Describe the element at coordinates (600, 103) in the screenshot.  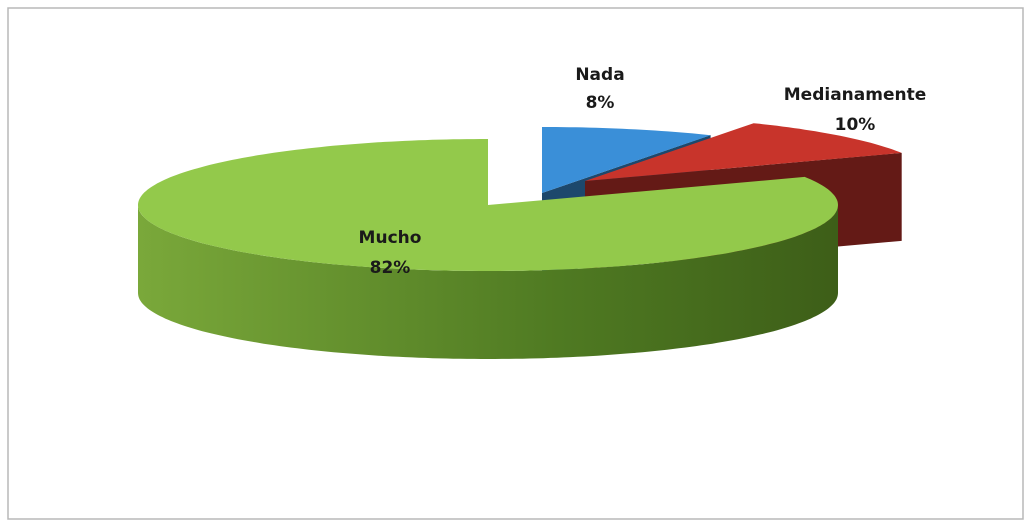
I see `slice-value-label: 8%` at that location.